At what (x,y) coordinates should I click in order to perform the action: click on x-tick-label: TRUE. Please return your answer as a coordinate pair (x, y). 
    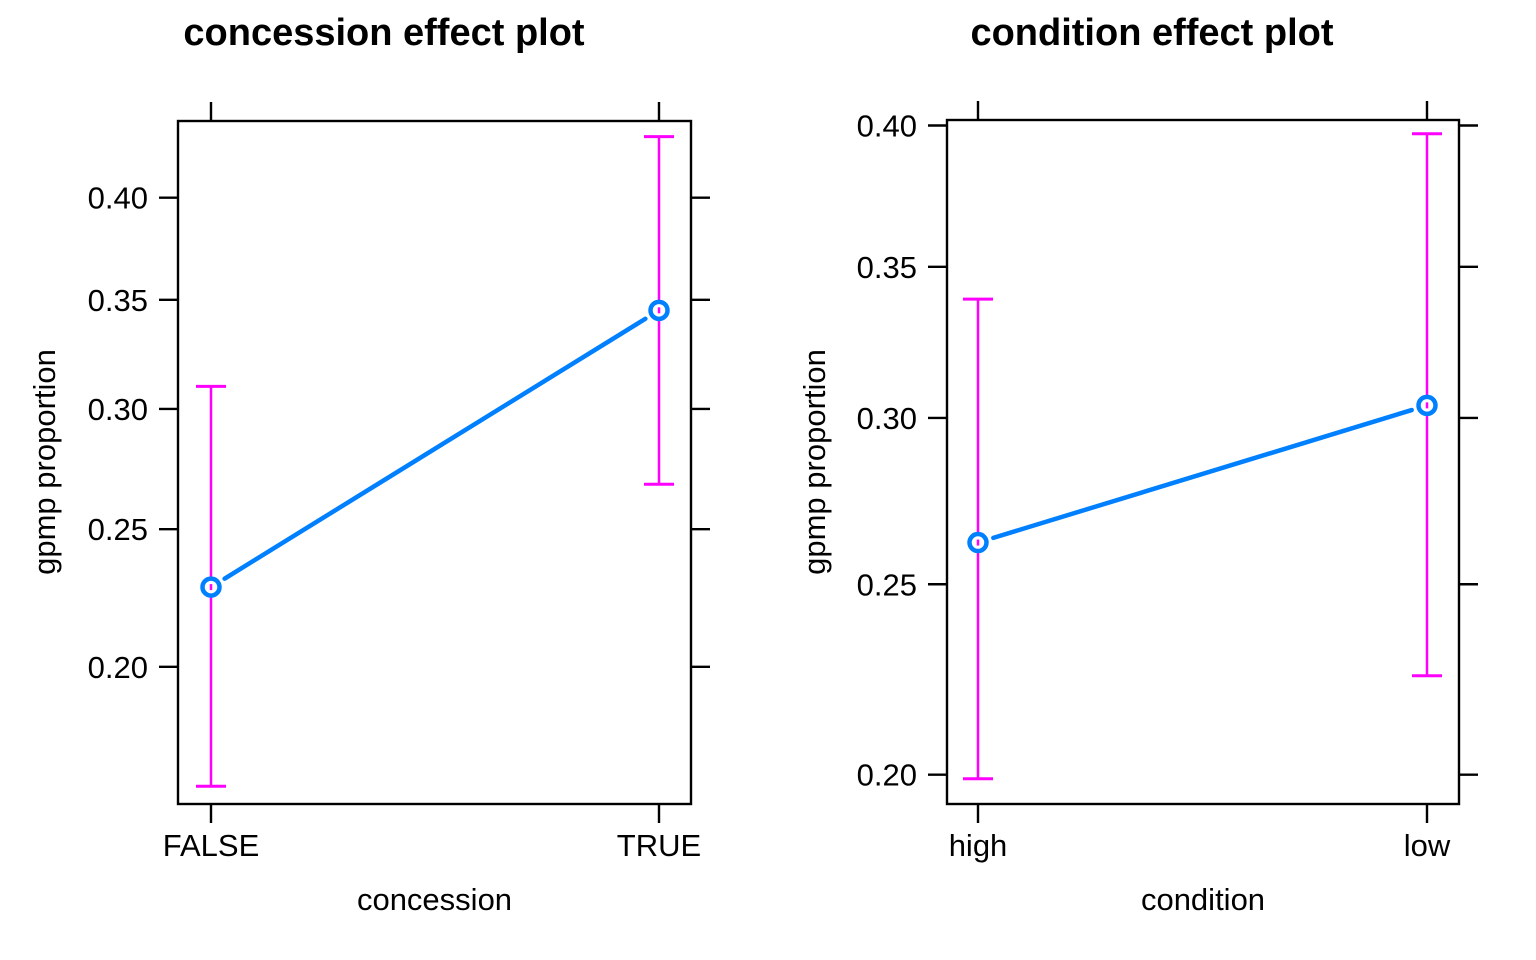
    Looking at the image, I should click on (659, 845).